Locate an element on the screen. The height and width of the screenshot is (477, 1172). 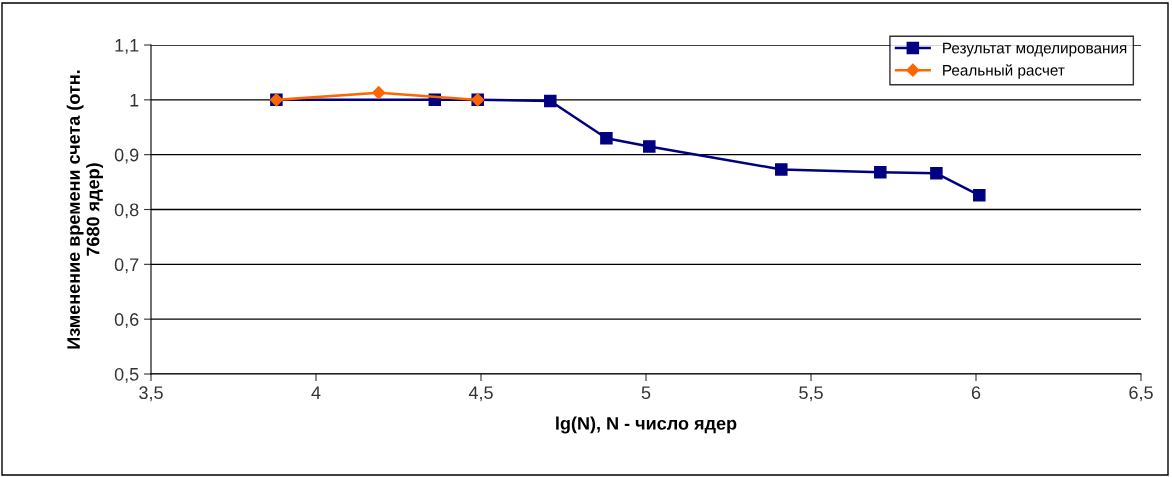
x-tick-label: 5,5 is located at coordinates (811, 394).